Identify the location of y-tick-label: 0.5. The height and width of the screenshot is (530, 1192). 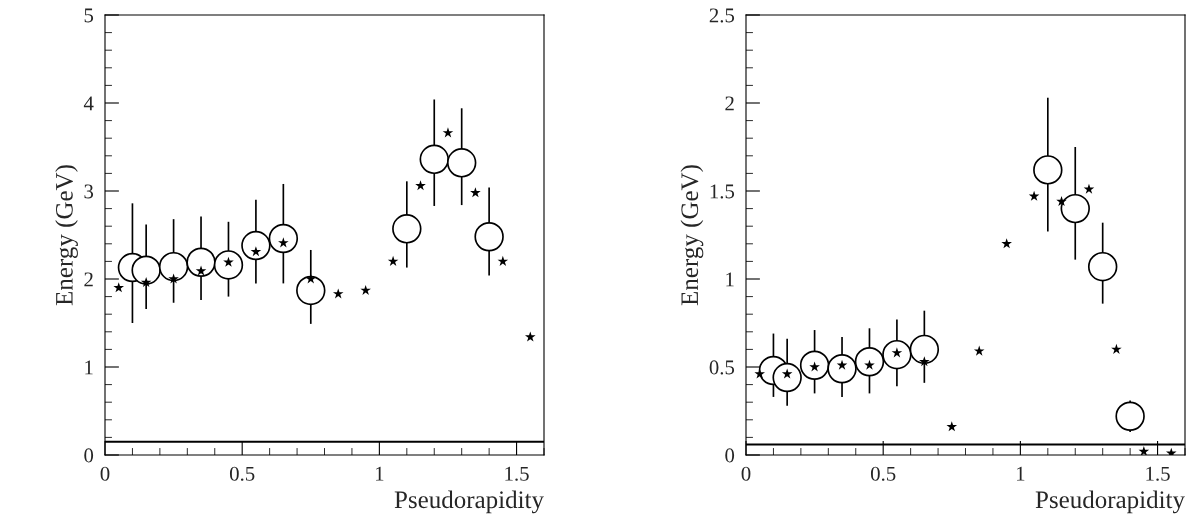
(722, 367).